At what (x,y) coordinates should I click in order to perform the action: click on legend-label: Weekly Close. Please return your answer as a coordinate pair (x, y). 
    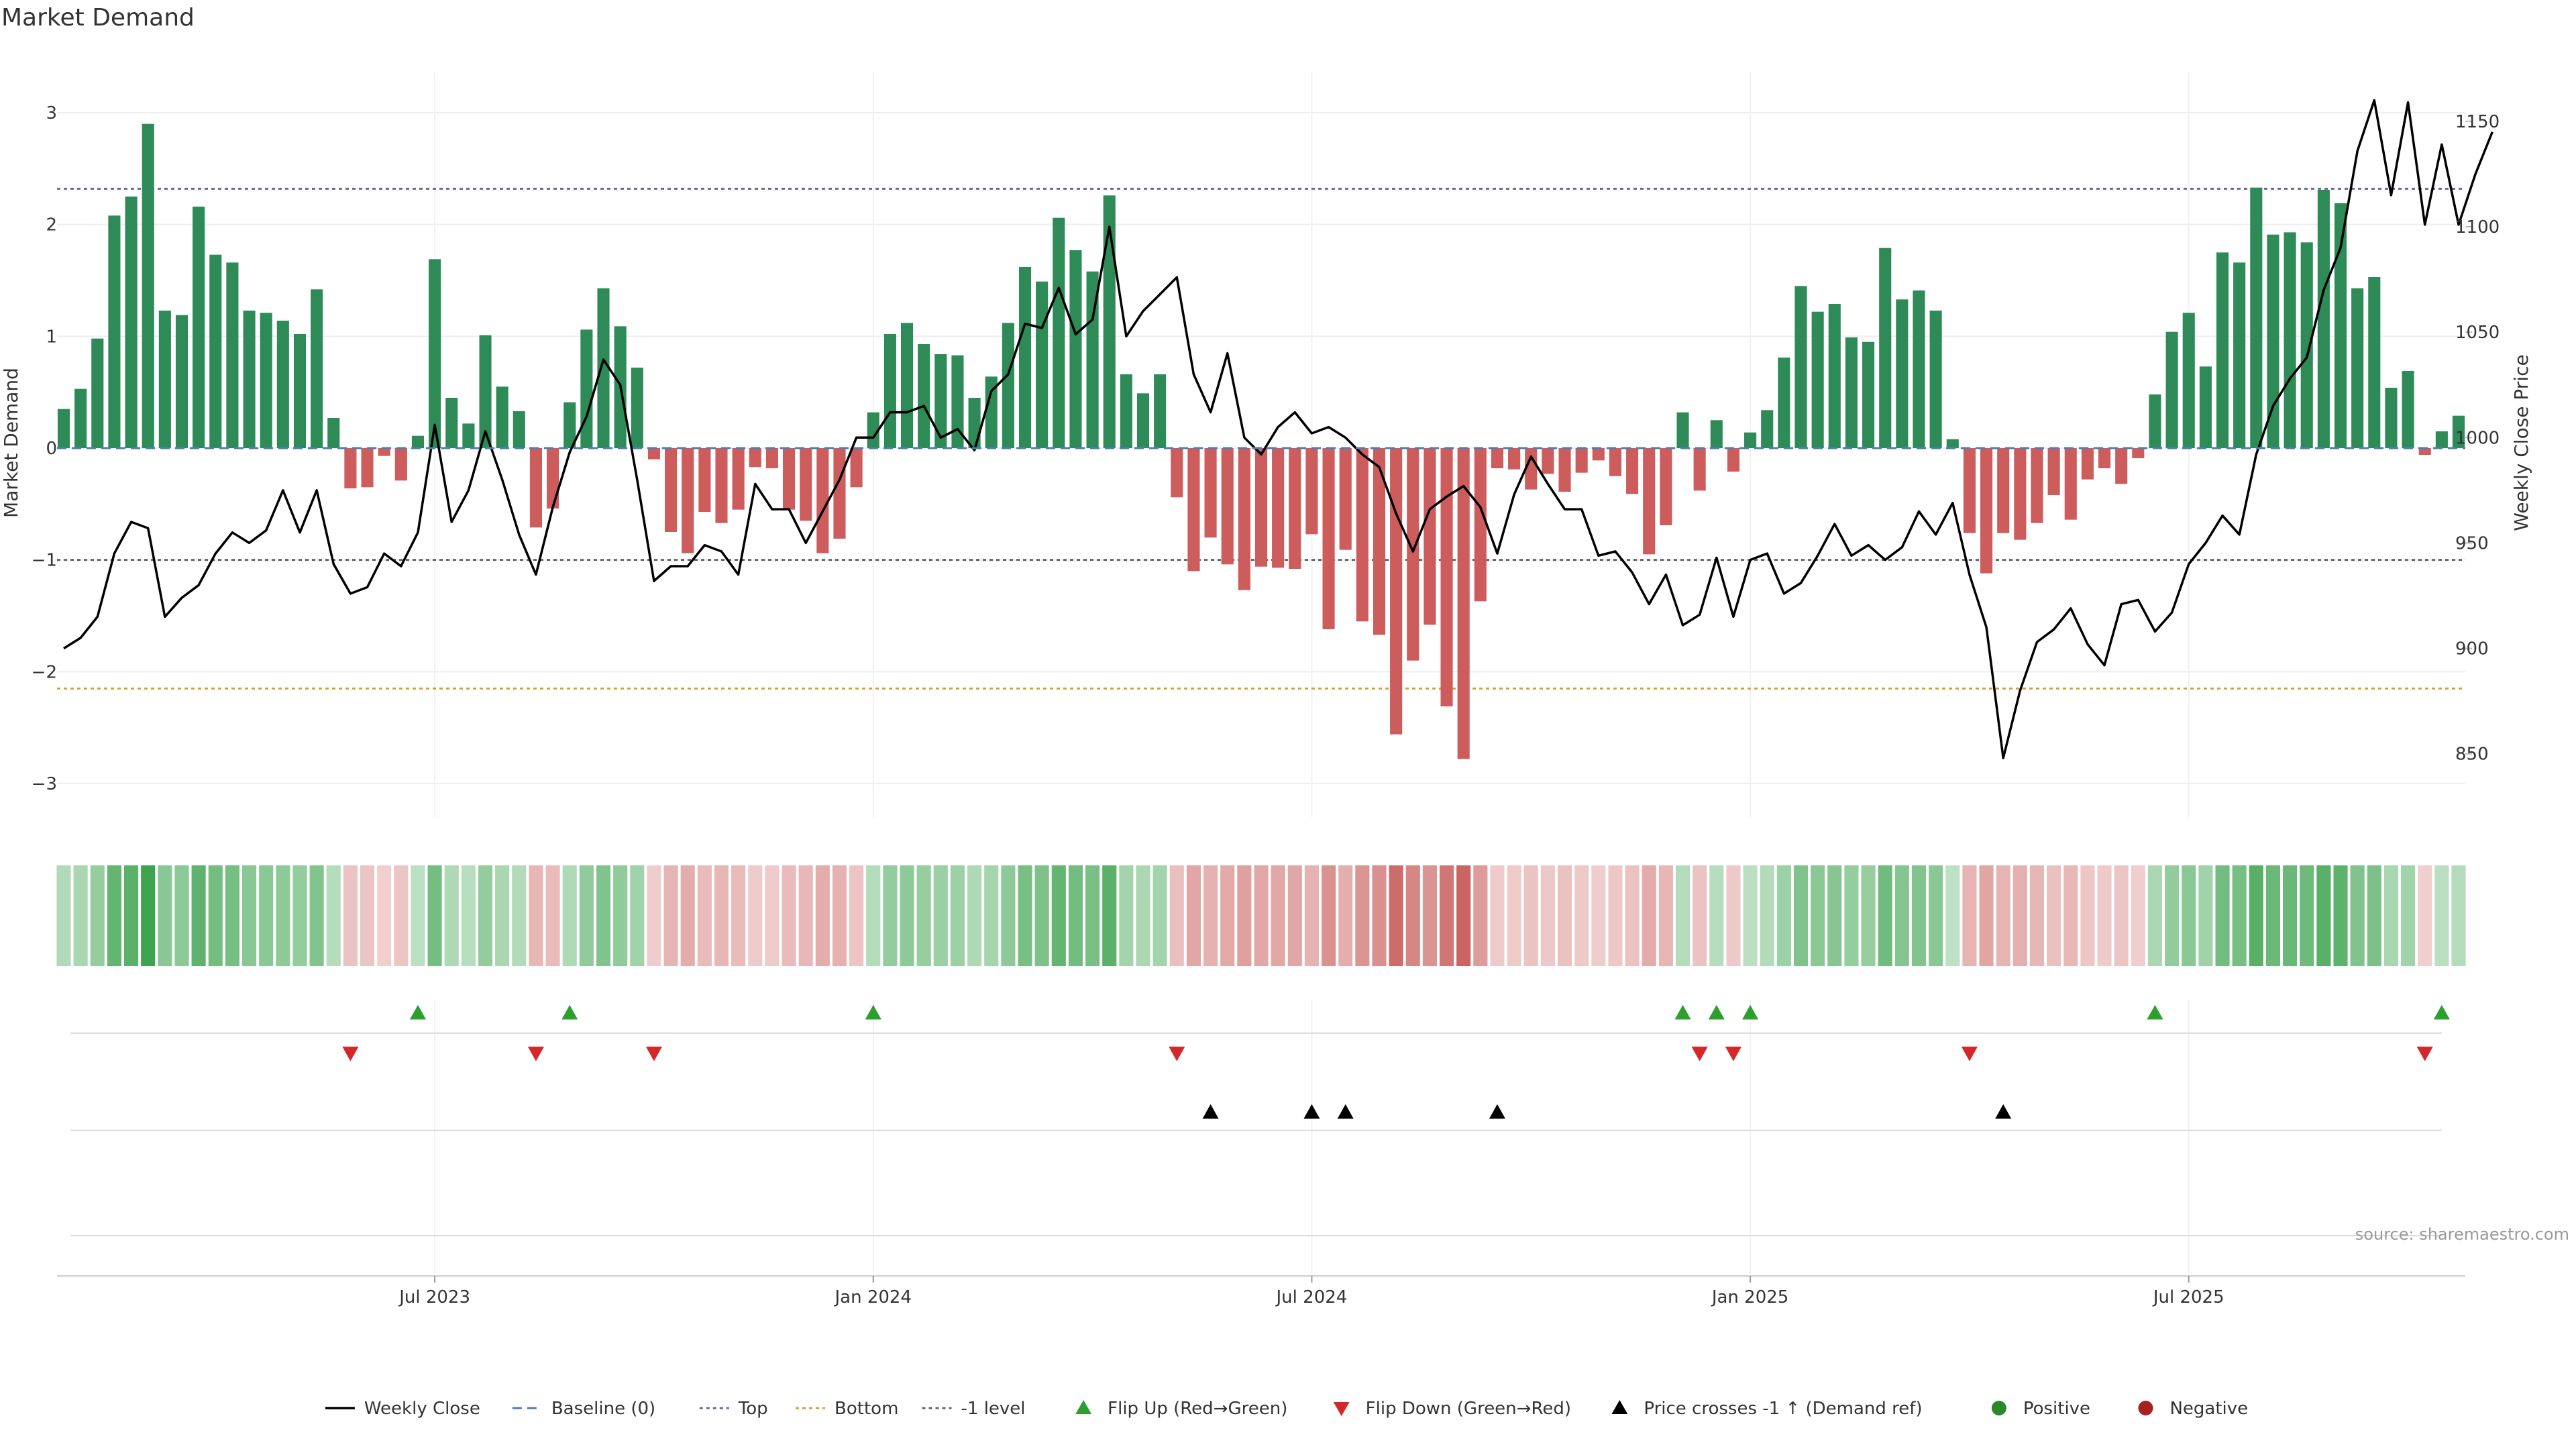
    Looking at the image, I should click on (422, 1409).